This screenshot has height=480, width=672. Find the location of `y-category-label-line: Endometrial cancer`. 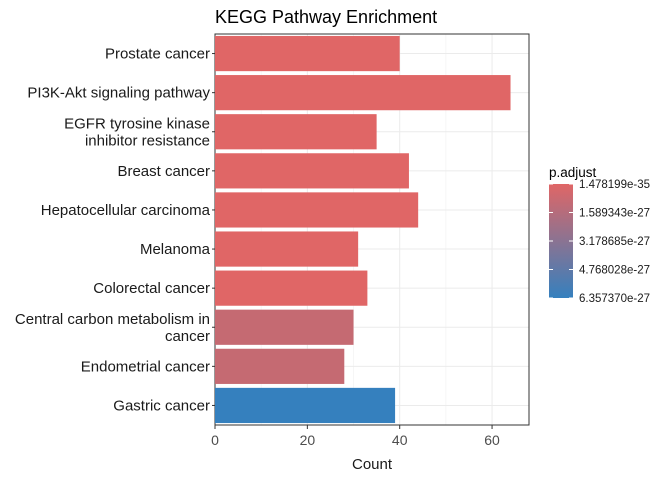

y-category-label-line: Endometrial cancer is located at coordinates (145, 366).